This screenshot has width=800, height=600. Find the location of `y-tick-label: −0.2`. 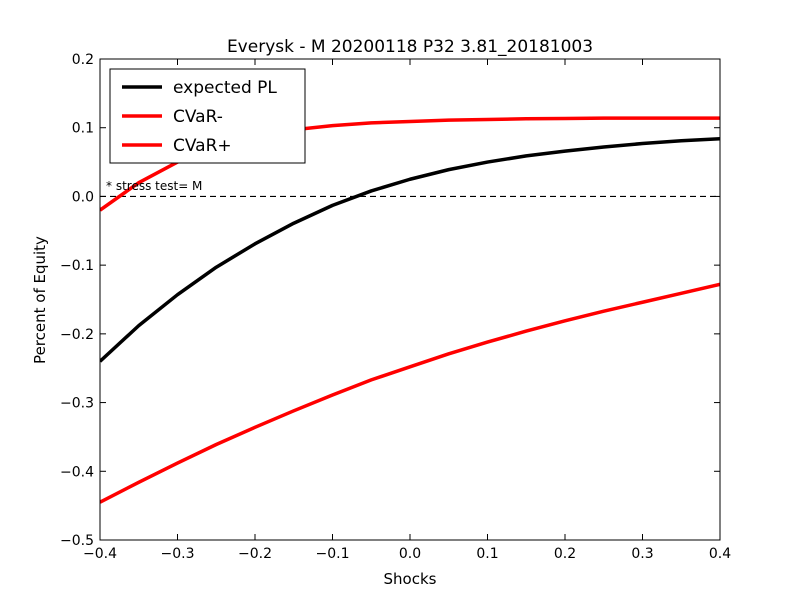

y-tick-label: −0.2 is located at coordinates (77, 335).